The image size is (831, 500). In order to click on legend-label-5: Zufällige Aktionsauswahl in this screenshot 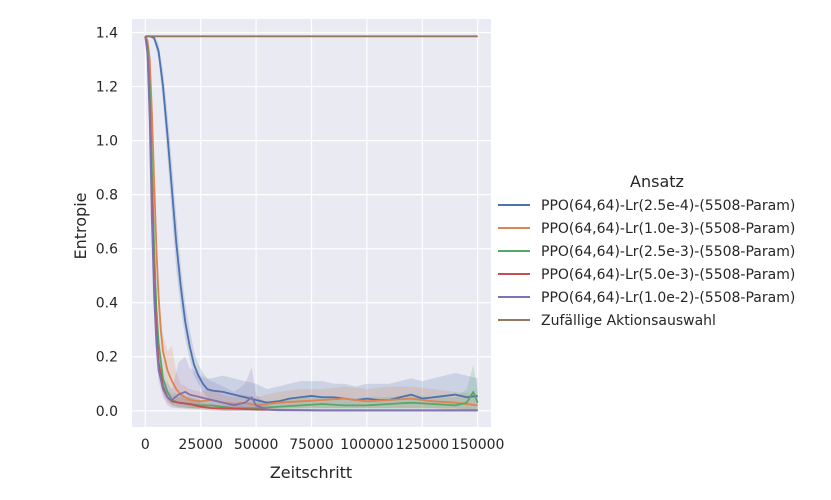, I will do `click(628, 321)`.